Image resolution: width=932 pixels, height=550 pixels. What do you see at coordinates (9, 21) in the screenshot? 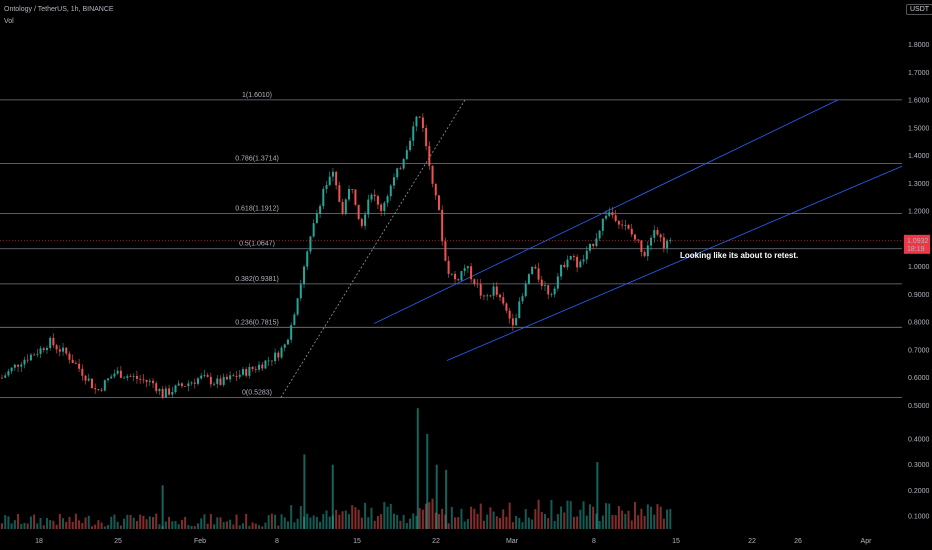
I see `volume-indicator-label: Vol` at bounding box center [9, 21].